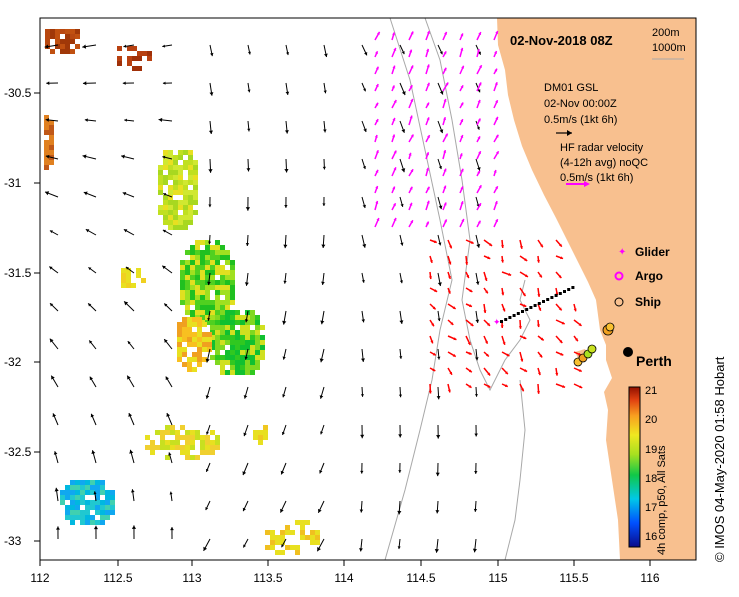 Image resolution: width=739 pixels, height=597 pixels. Describe the element at coordinates (497, 578) in the screenshot. I see `x-tick-label: 115` at that location.